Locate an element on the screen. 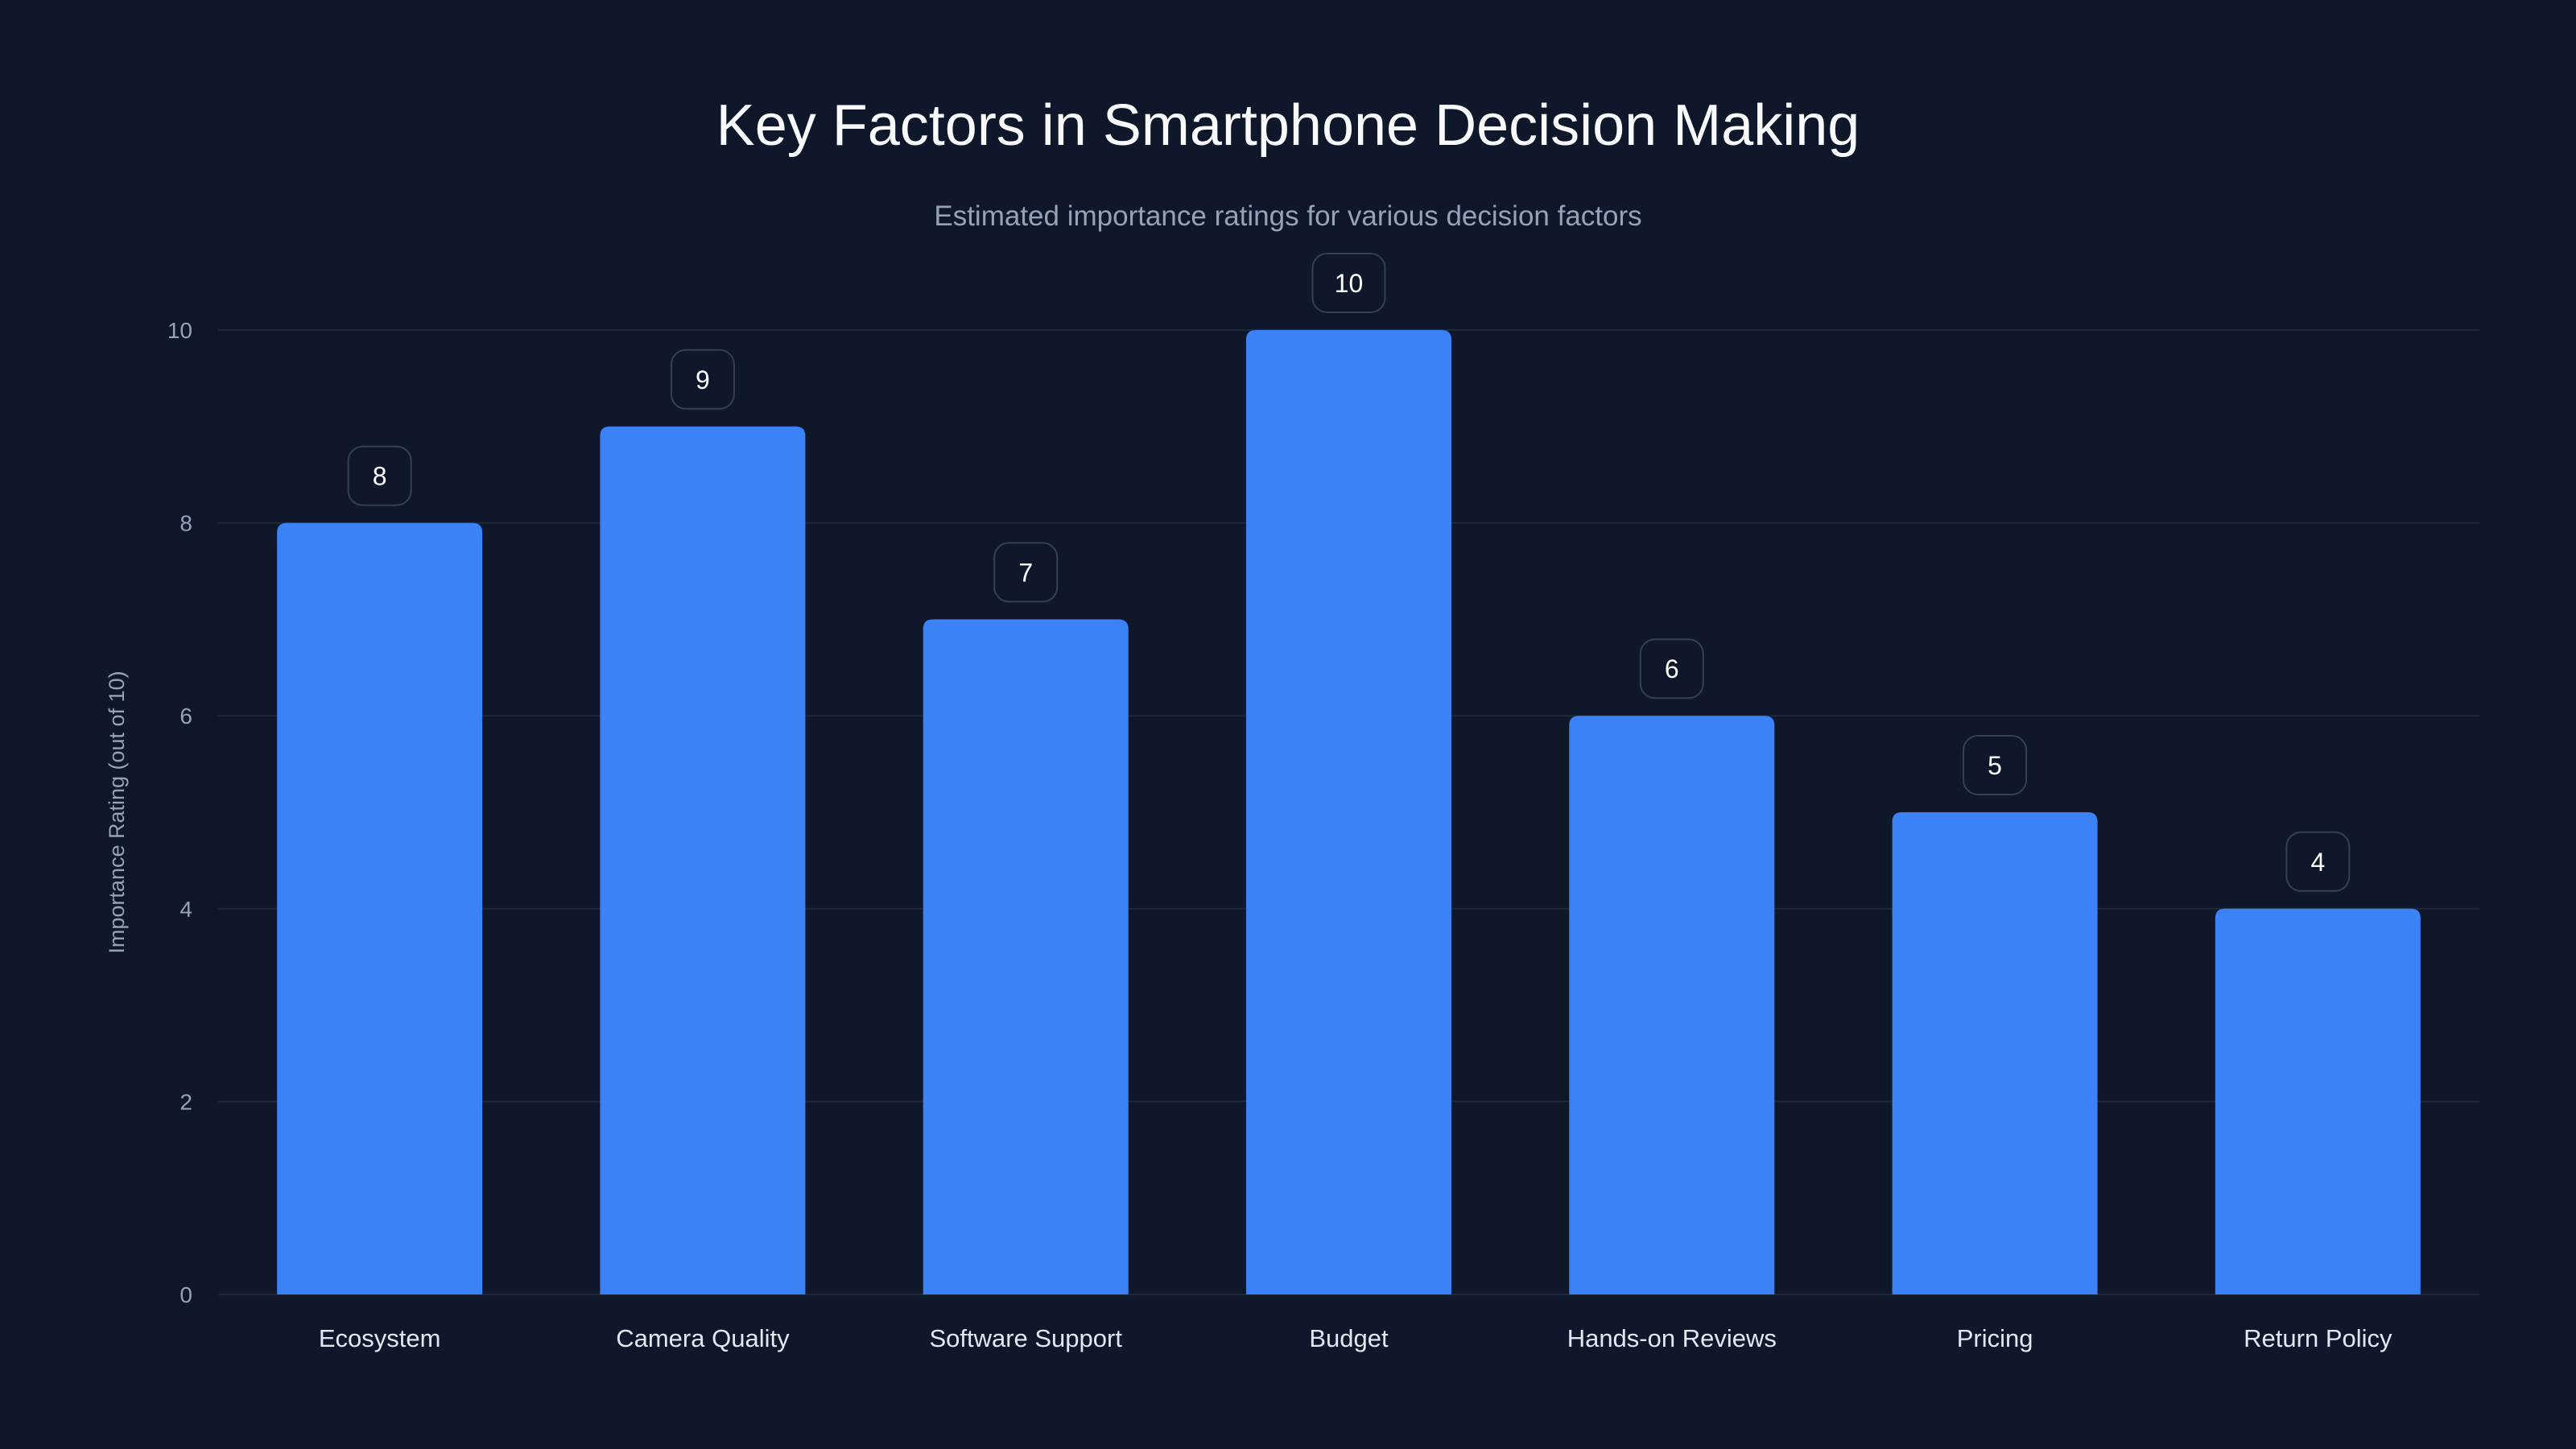 The height and width of the screenshot is (1449, 2576). data-label: 6 is located at coordinates (1672, 668).